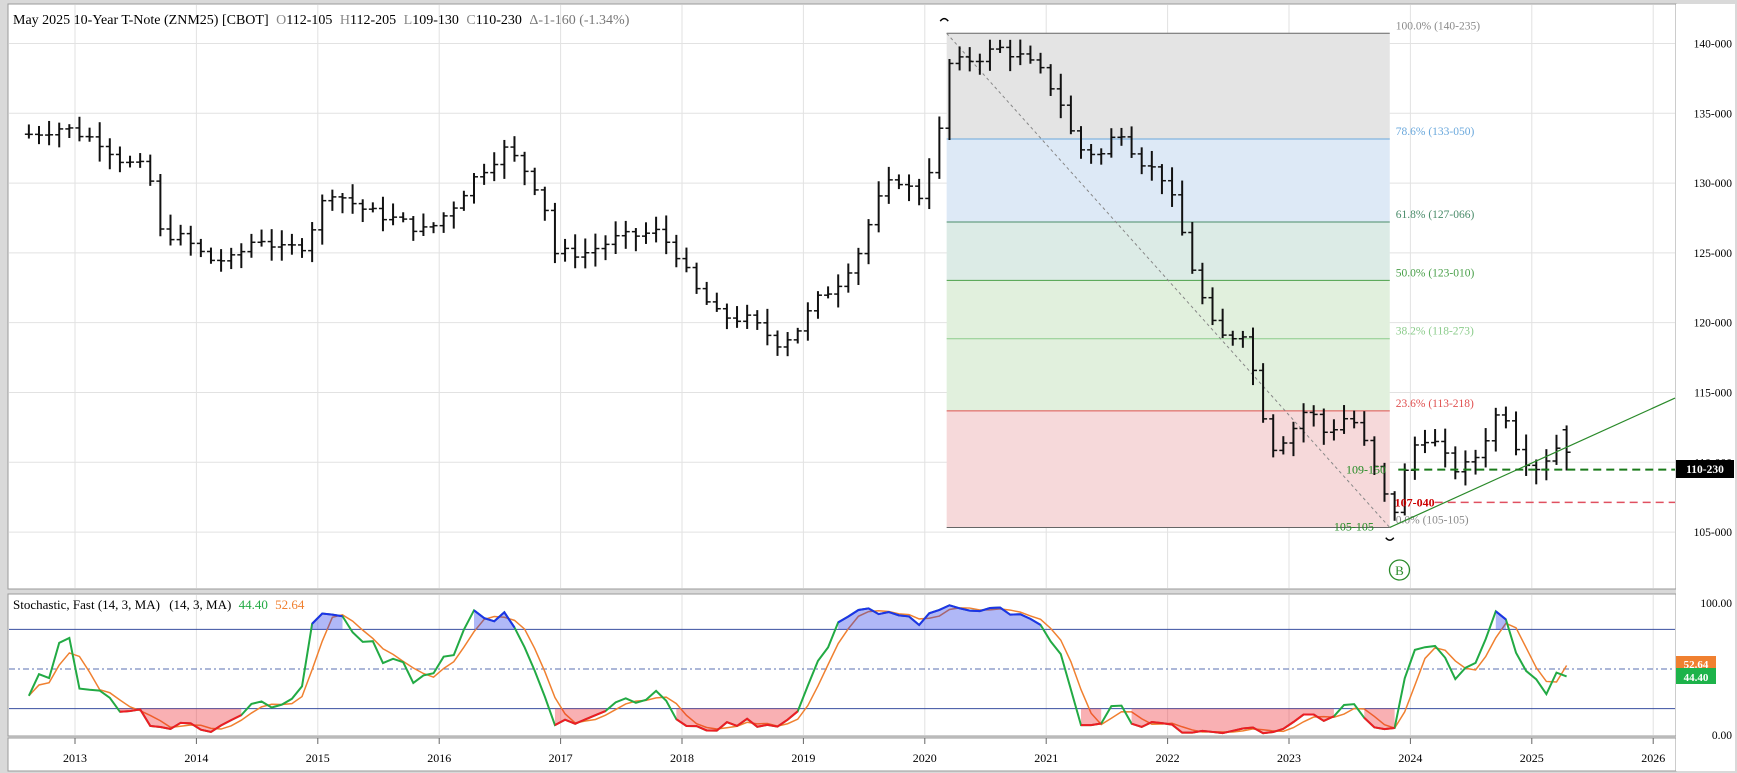  I want to click on time-axis, so click(842, 754).